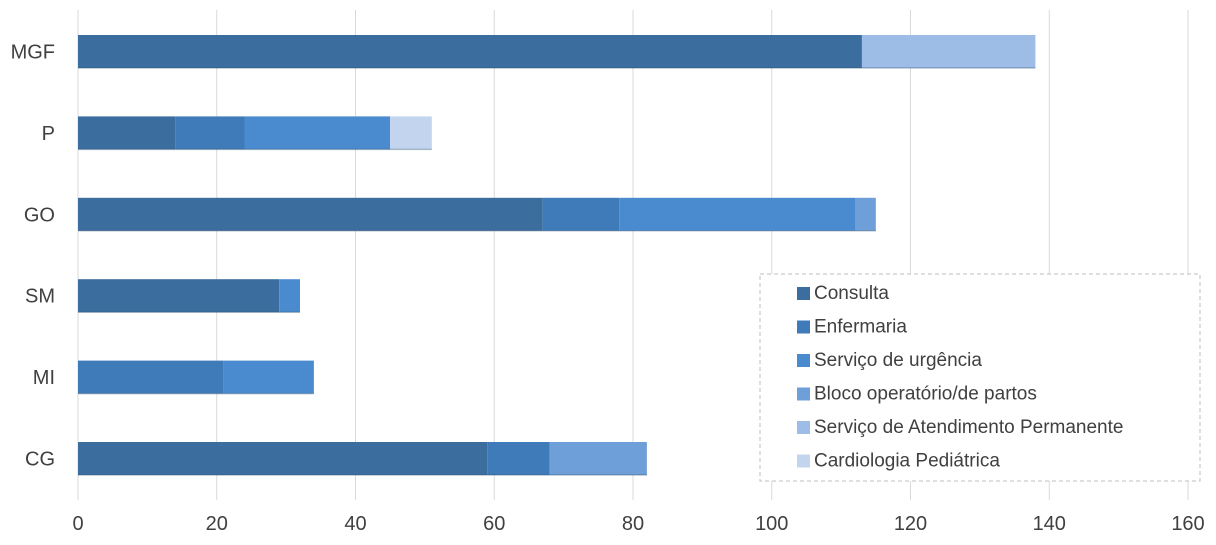  Describe the element at coordinates (907, 461) in the screenshot. I see `legend-label-5: Cardiologia Pediátrica` at that location.